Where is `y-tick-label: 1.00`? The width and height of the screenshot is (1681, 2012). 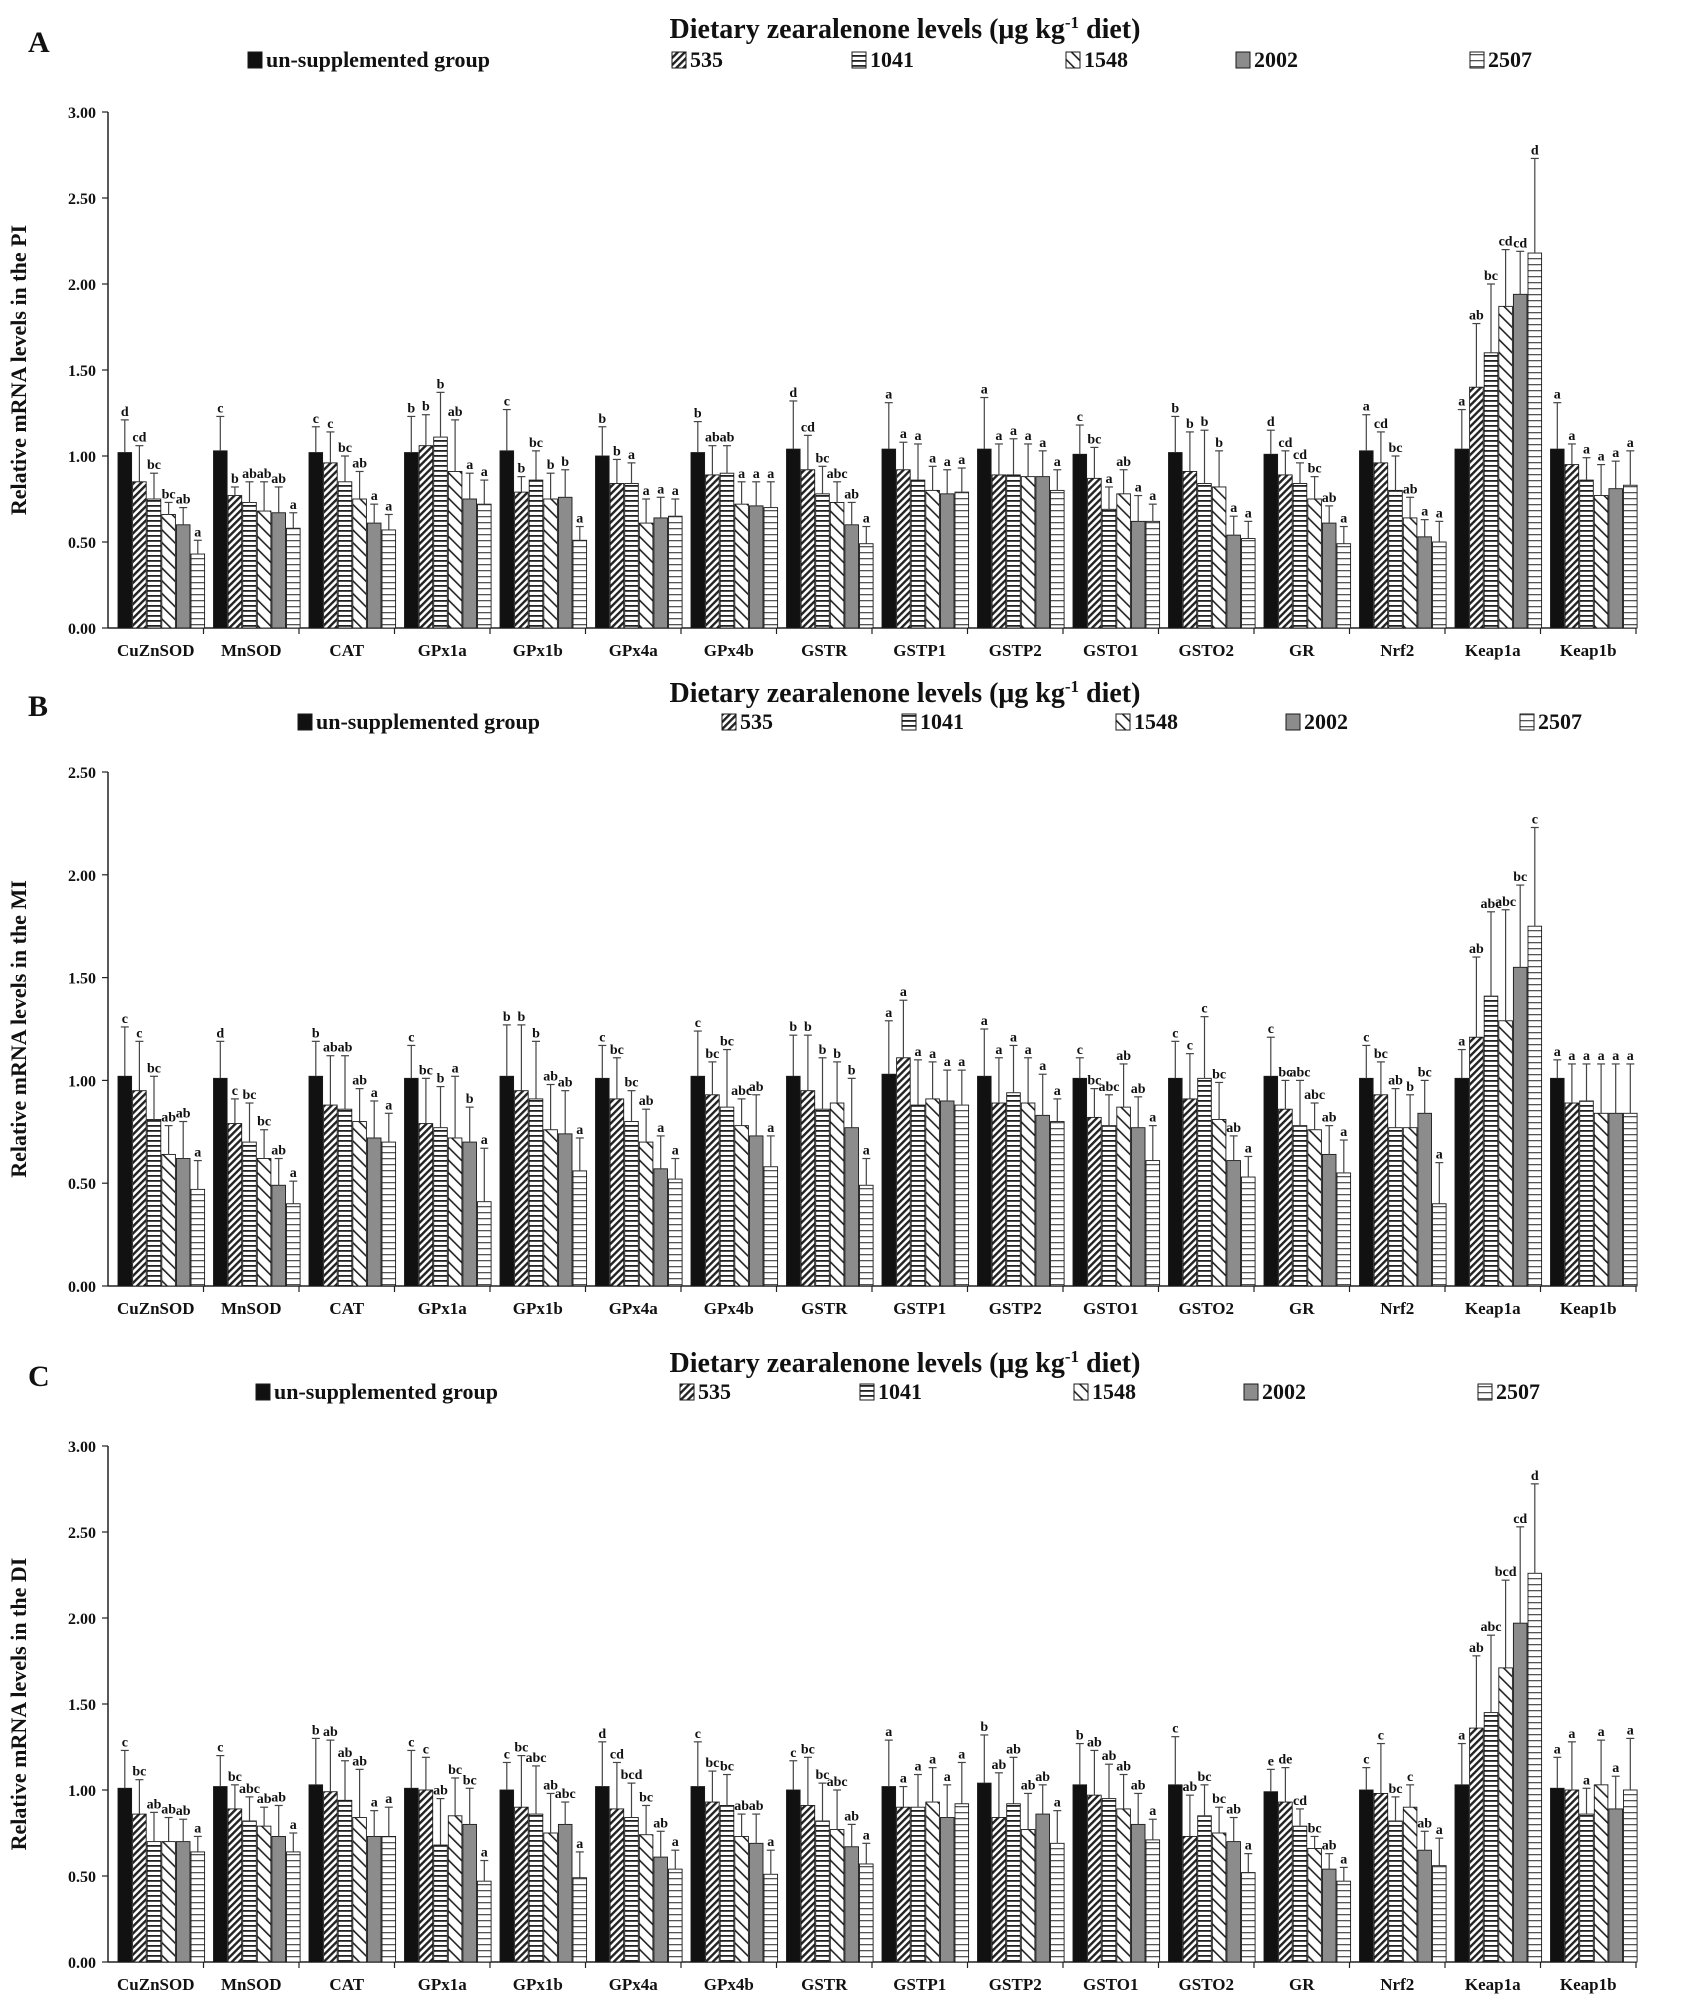
y-tick-label: 1.00 is located at coordinates (82, 1081).